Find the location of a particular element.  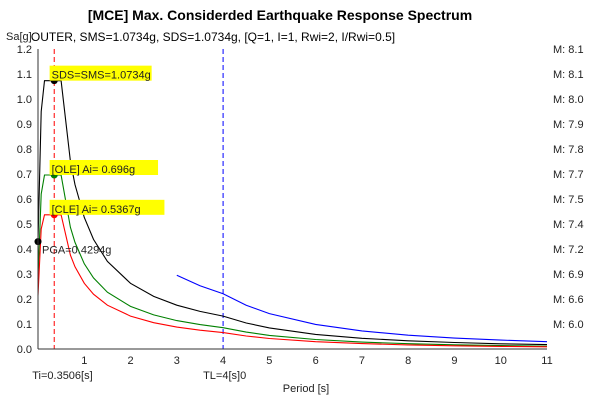

x-tick-label: 8 is located at coordinates (408, 361).